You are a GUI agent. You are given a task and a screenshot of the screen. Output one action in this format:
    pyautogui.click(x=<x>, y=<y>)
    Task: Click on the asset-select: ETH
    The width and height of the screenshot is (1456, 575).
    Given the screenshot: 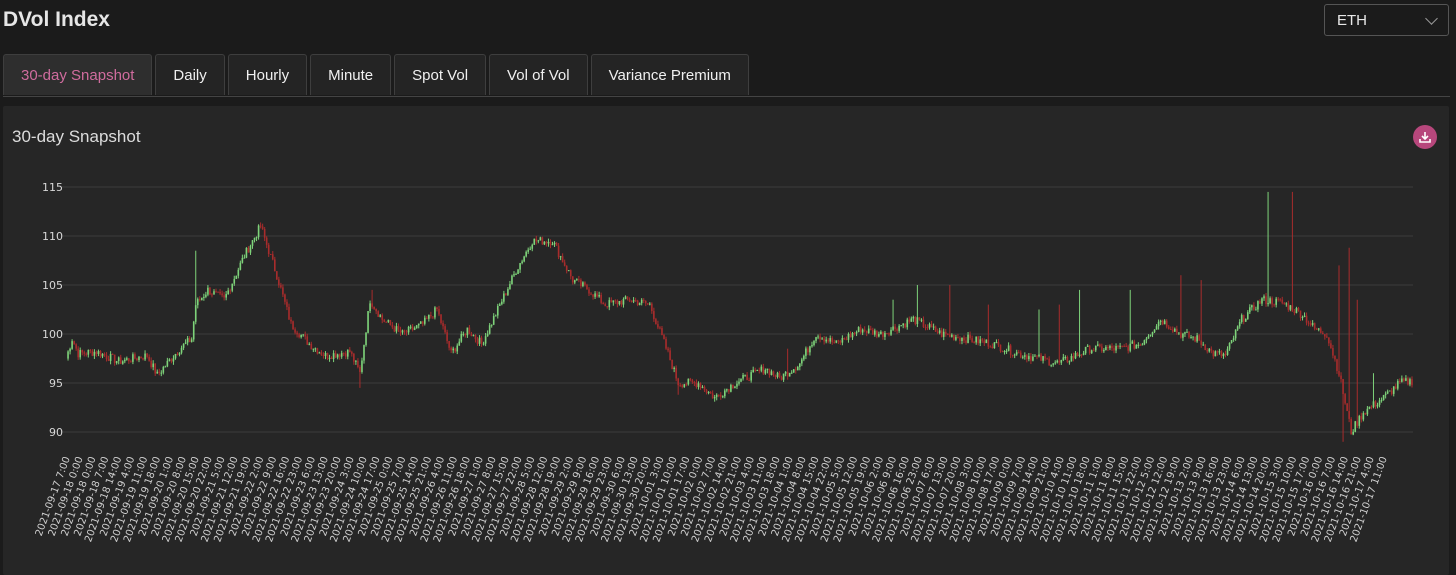 What is the action you would take?
    pyautogui.click(x=1386, y=20)
    